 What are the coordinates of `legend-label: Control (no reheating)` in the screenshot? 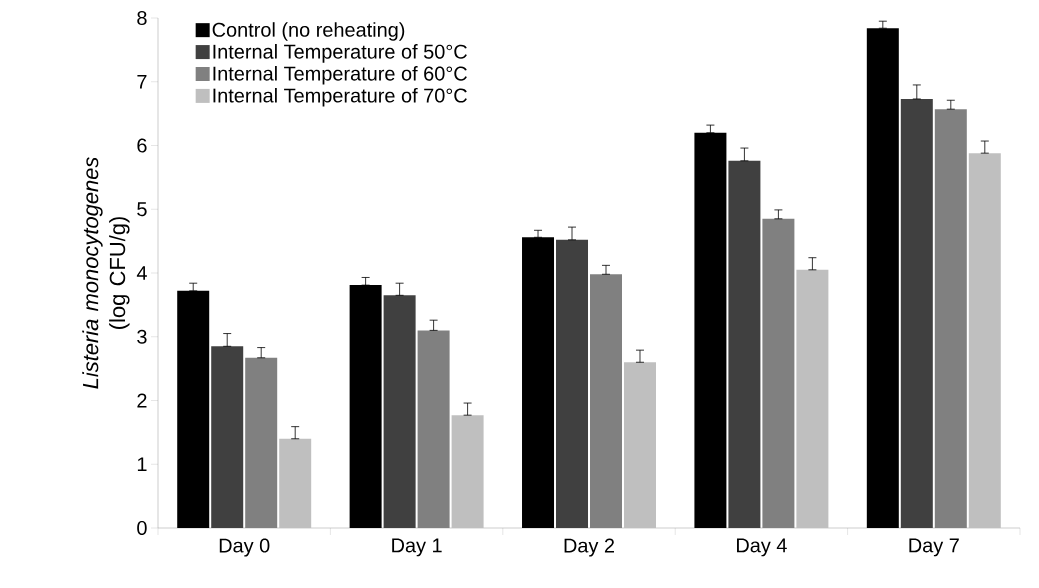 It's located at (308, 31).